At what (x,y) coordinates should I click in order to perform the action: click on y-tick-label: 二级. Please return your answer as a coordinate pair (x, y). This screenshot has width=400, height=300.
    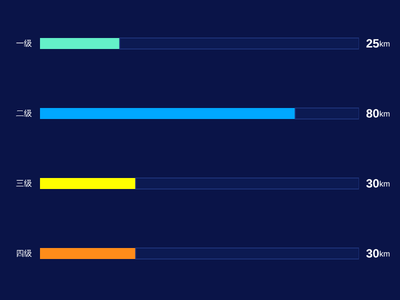
    Looking at the image, I should click on (24, 113).